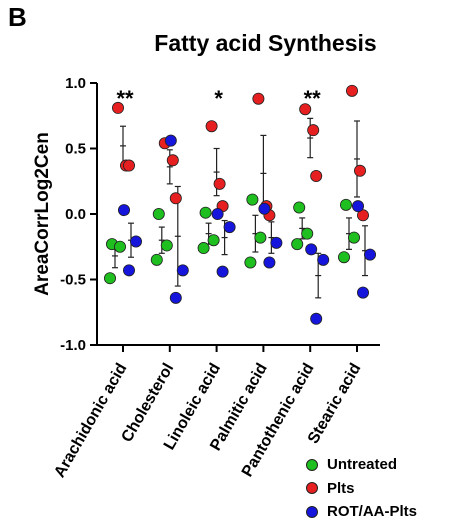  I want to click on point-plts-palmitic-acid, so click(258, 98).